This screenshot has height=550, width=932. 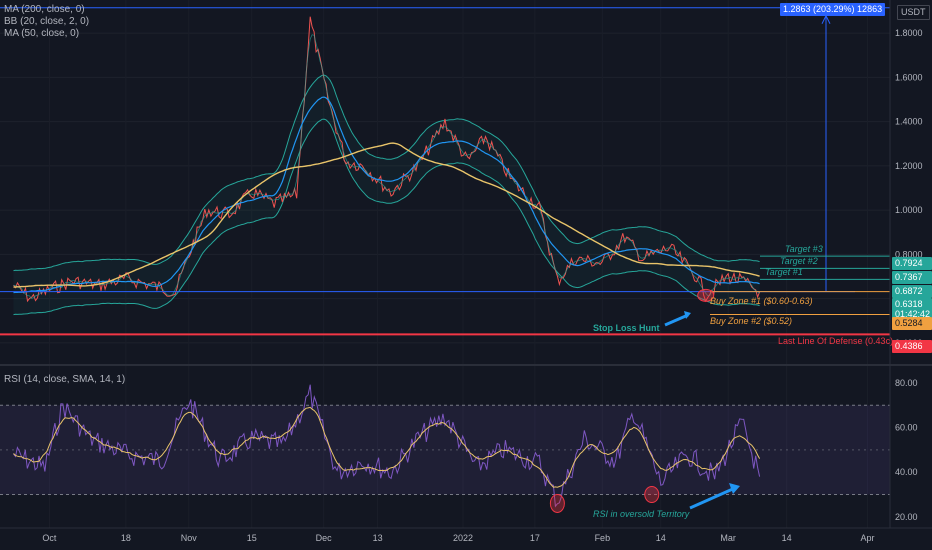 What do you see at coordinates (378, 538) in the screenshot?
I see `time-tick-label: 13` at bounding box center [378, 538].